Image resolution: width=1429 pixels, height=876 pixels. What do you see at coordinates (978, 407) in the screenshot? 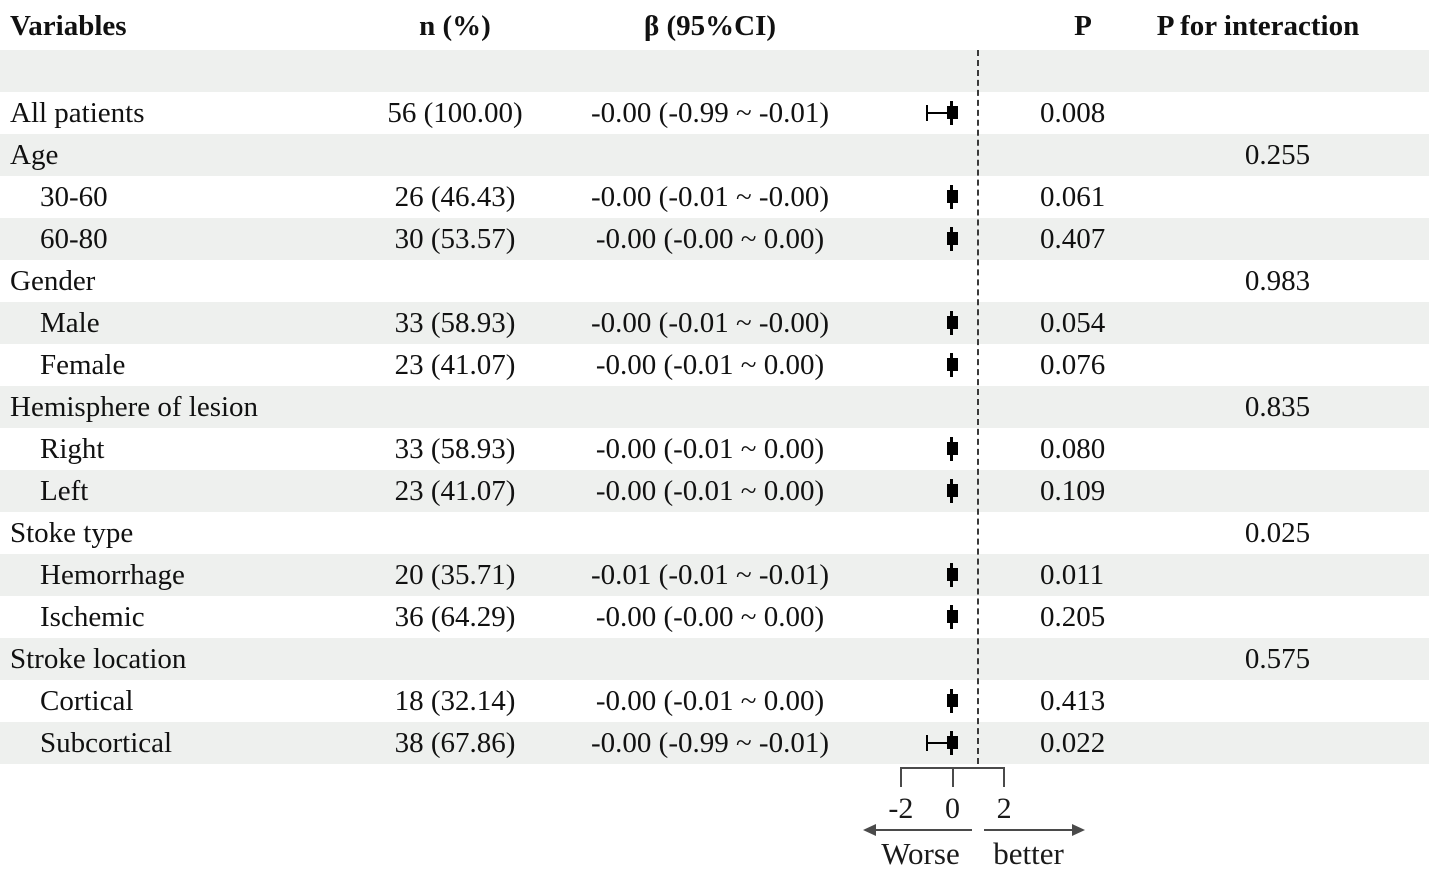
I see `zero-reference-dashed-line` at bounding box center [978, 407].